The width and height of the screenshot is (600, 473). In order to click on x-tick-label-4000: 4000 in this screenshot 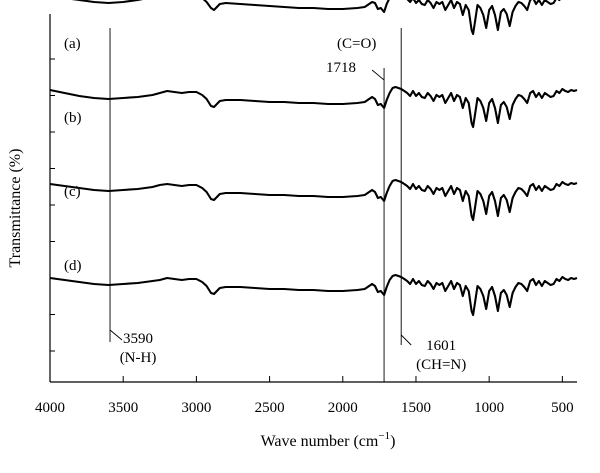, I will do `click(50, 408)`.